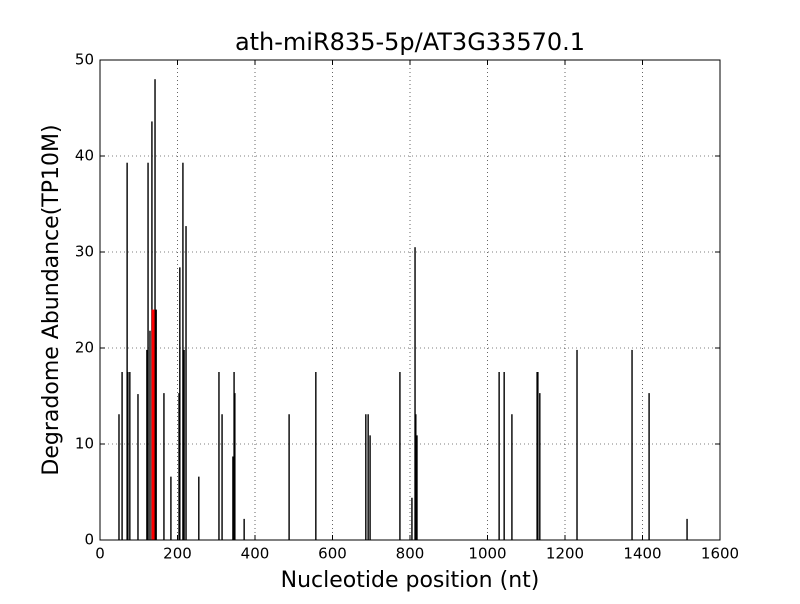  Describe the element at coordinates (84, 444) in the screenshot. I see `y-tick-label: 10` at that location.